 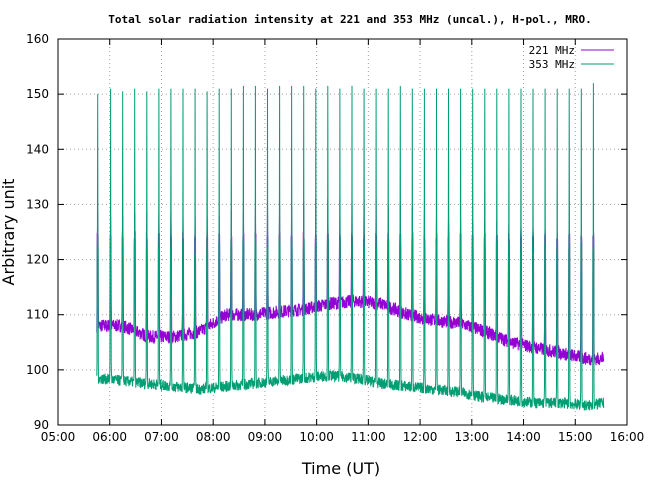 I want to click on x-tick-label: 12:00, so click(x=420, y=437).